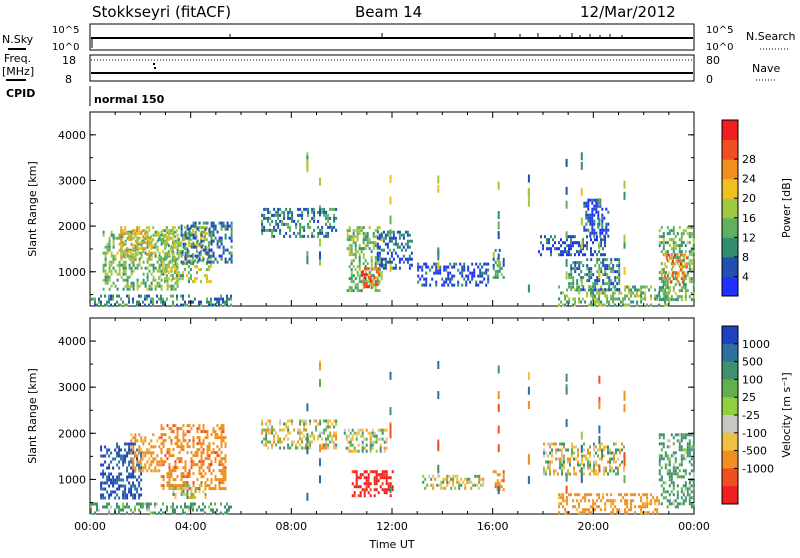 This screenshot has height=558, width=800. I want to click on y-axis-label: Slant Range [km], so click(32, 416).